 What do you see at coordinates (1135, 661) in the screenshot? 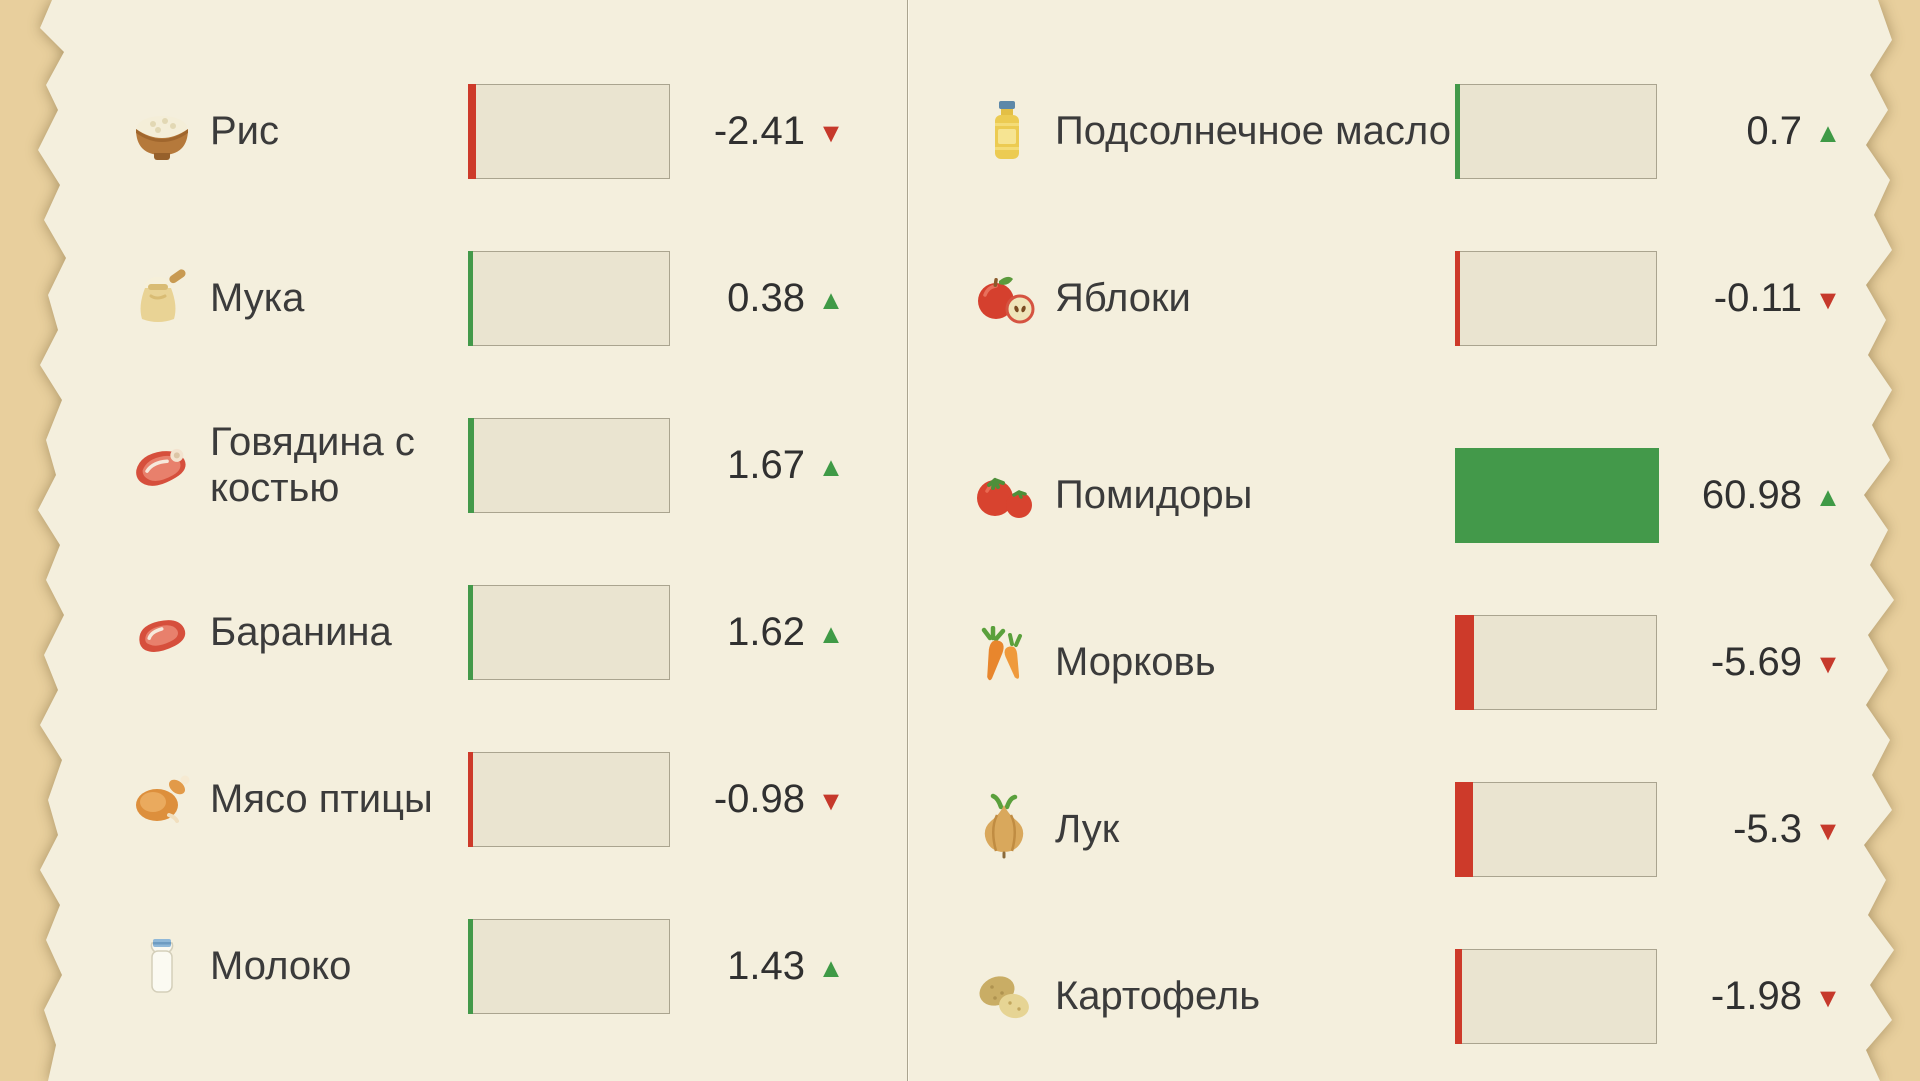
I see `product-label: Морковь` at bounding box center [1135, 661].